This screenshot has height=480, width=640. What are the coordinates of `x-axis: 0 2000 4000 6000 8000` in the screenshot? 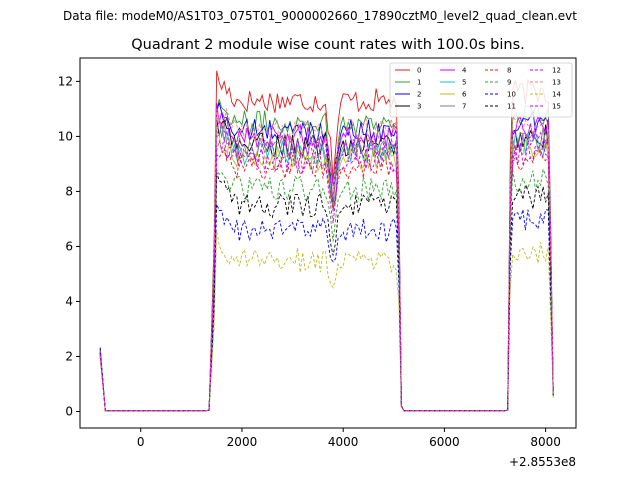 It's located at (349, 438).